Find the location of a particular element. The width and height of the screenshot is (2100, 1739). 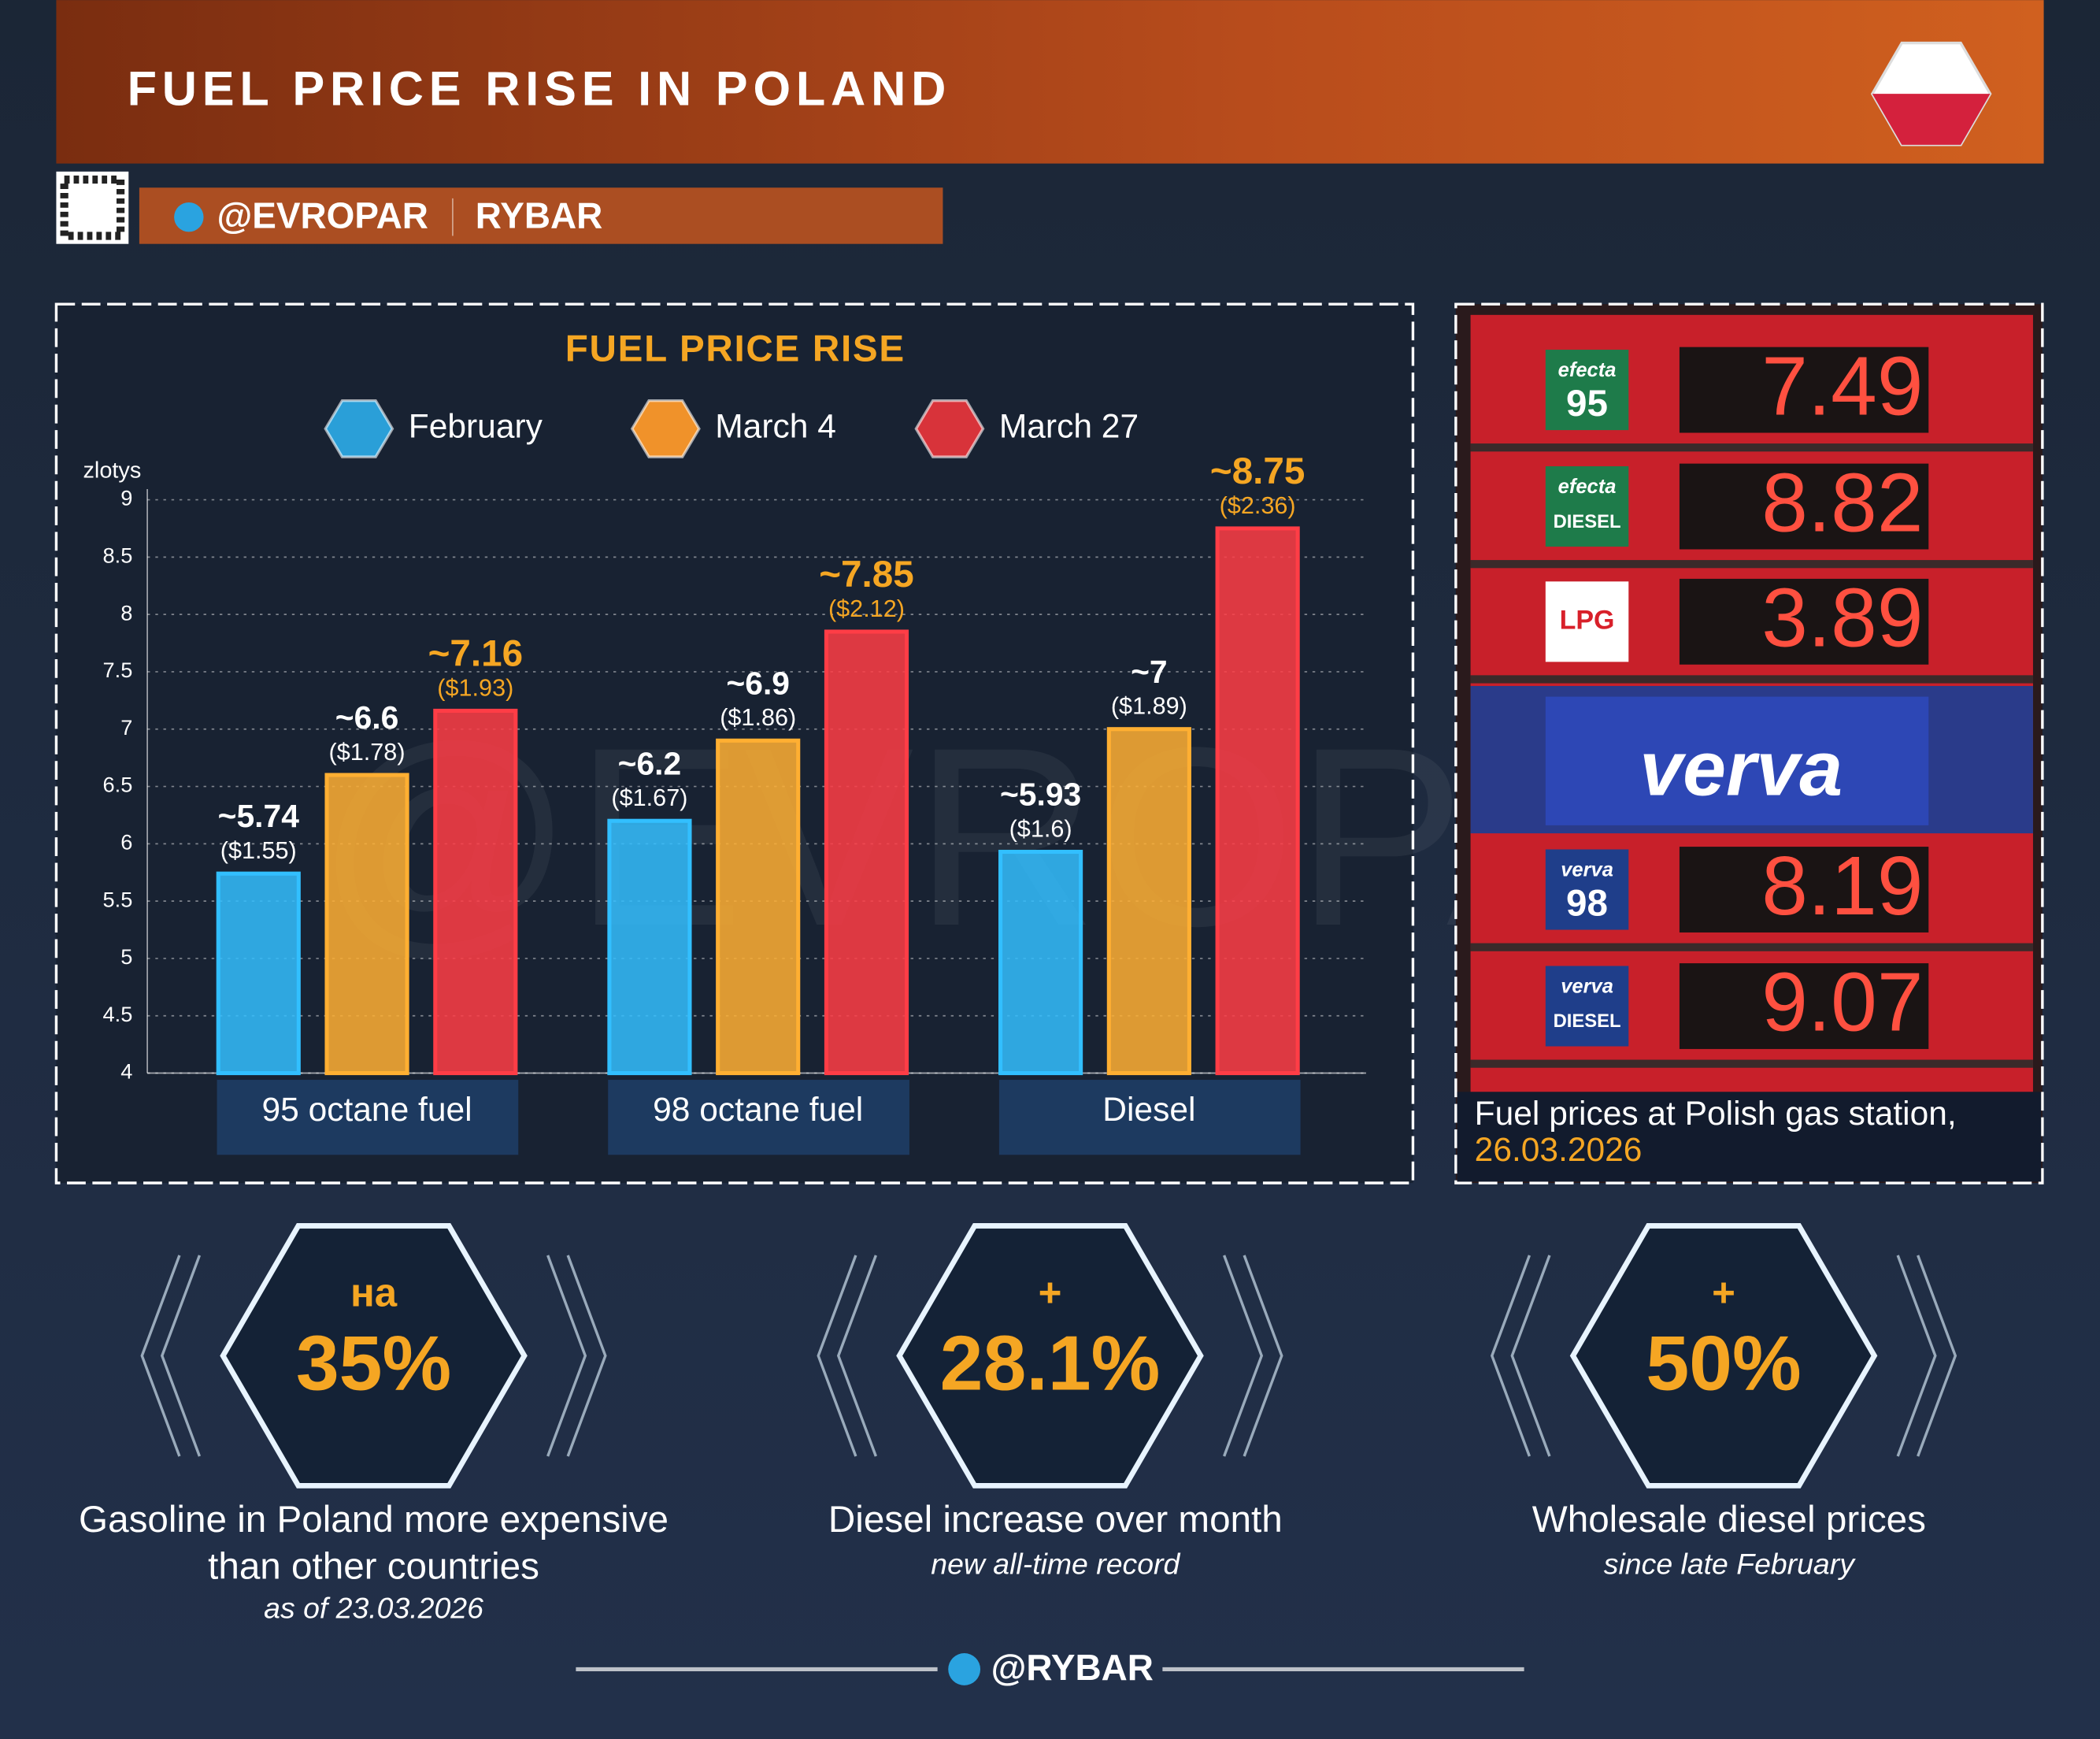

stat-prefix: на is located at coordinates (374, 1292).